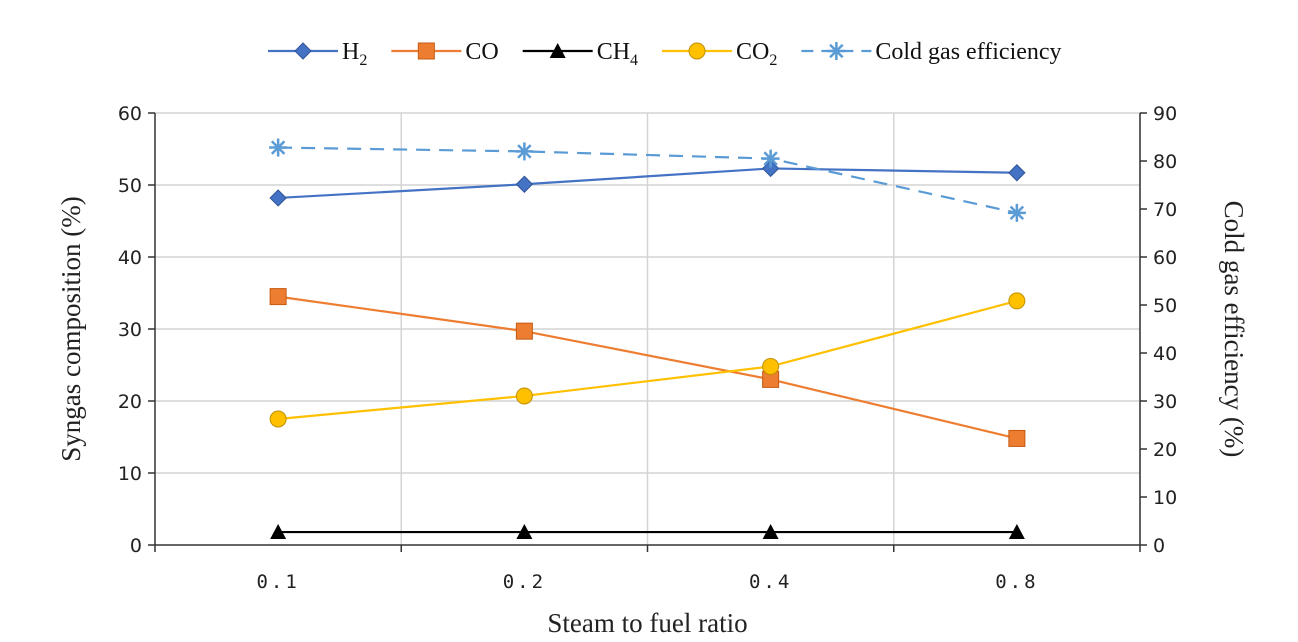 Image resolution: width=1298 pixels, height=642 pixels. Describe the element at coordinates (647, 183) in the screenshot. I see `series-line-h2` at that location.